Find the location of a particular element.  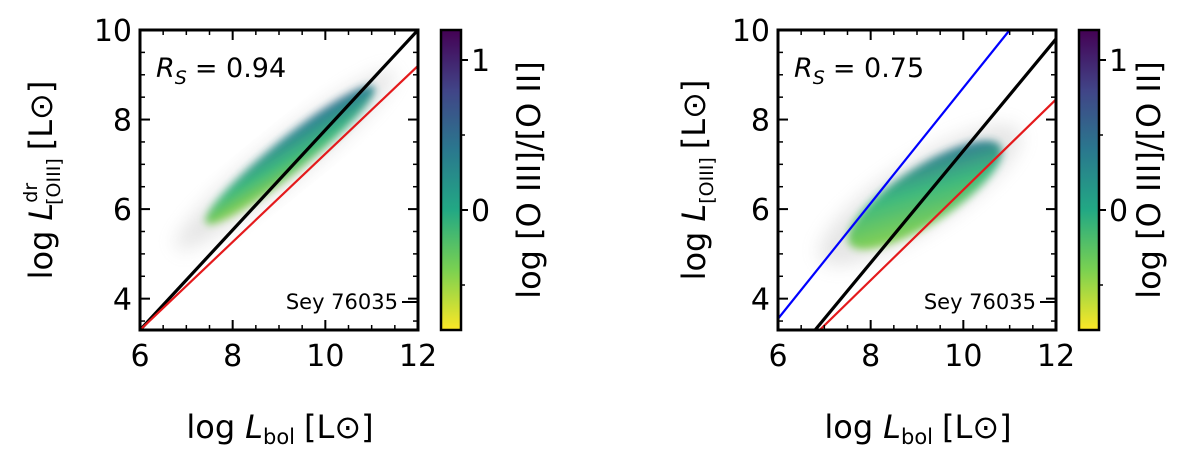

left-y-tick-label-2: 8 is located at coordinates (122, 121).